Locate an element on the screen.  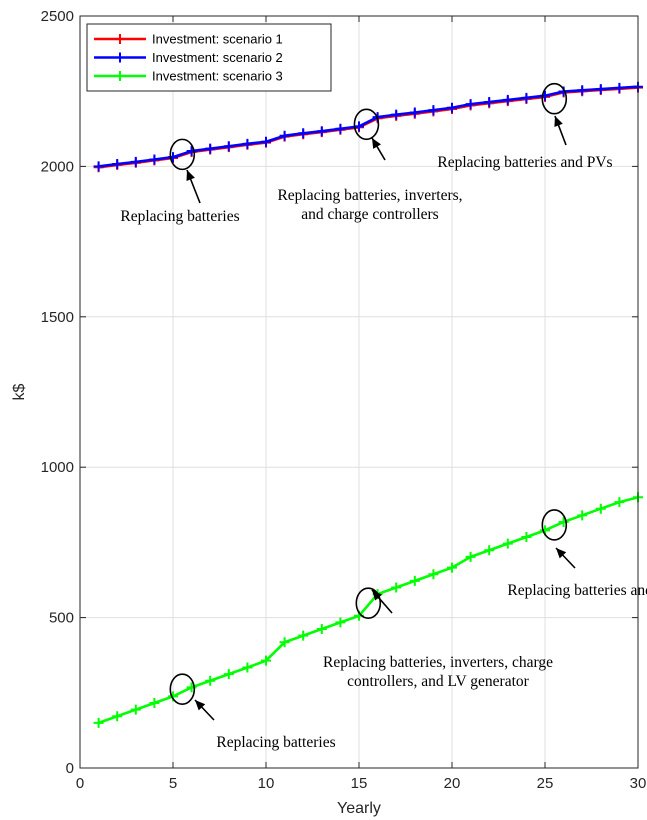
x-tick-label: 15 is located at coordinates (359, 783).